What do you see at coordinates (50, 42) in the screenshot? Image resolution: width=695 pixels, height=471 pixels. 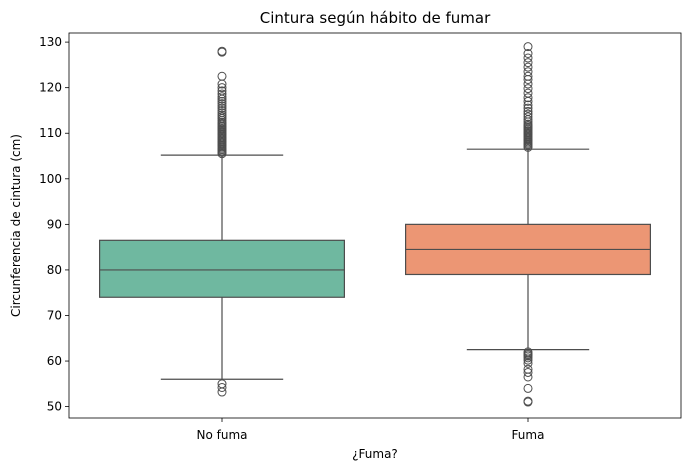 I see `y-tick-label: 130` at bounding box center [50, 42].